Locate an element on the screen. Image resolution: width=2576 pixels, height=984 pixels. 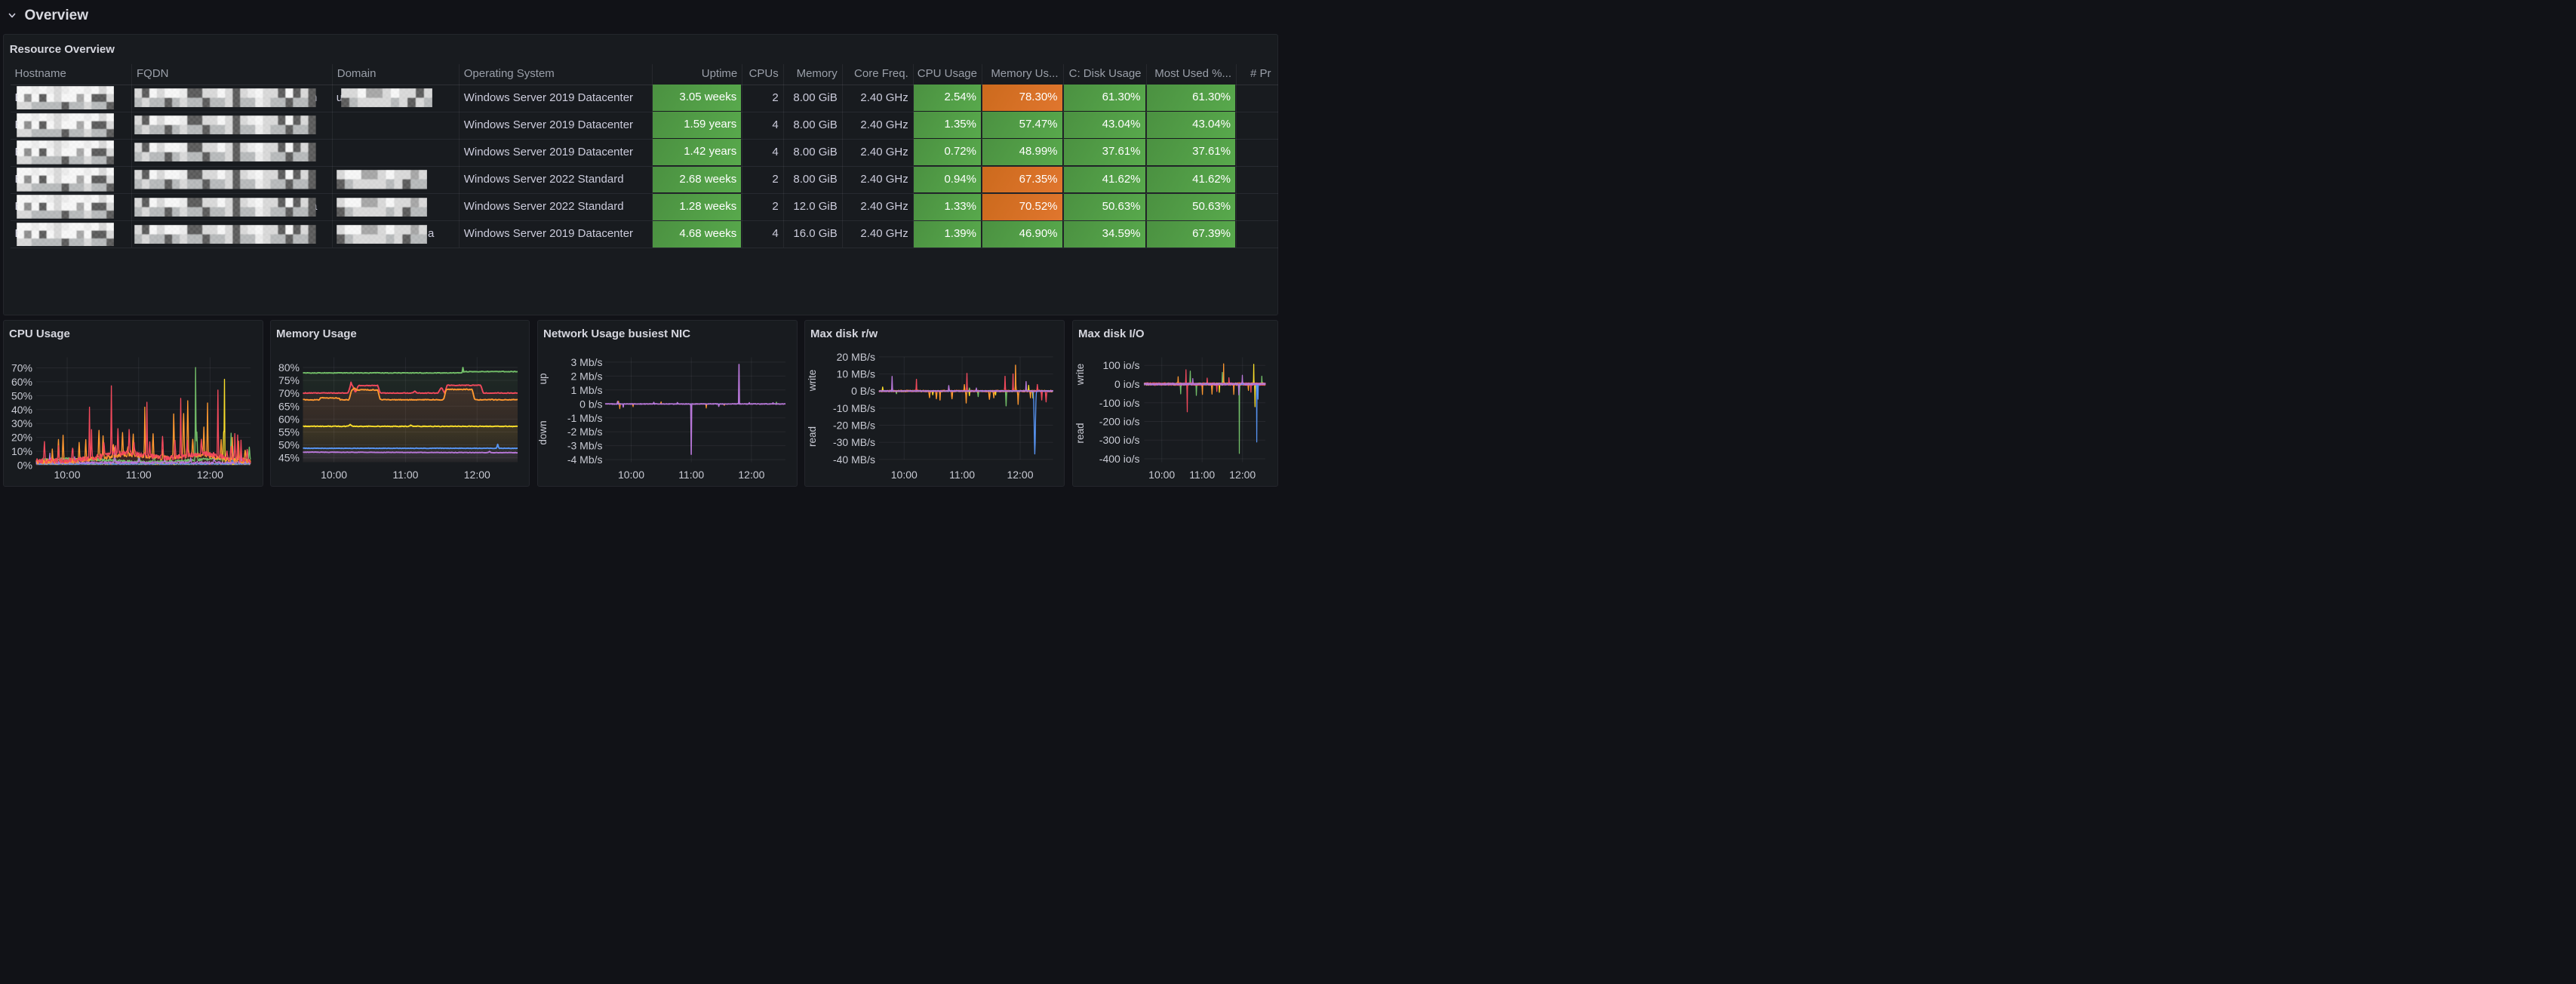
svg-text: 10% is located at coordinates (21, 451).